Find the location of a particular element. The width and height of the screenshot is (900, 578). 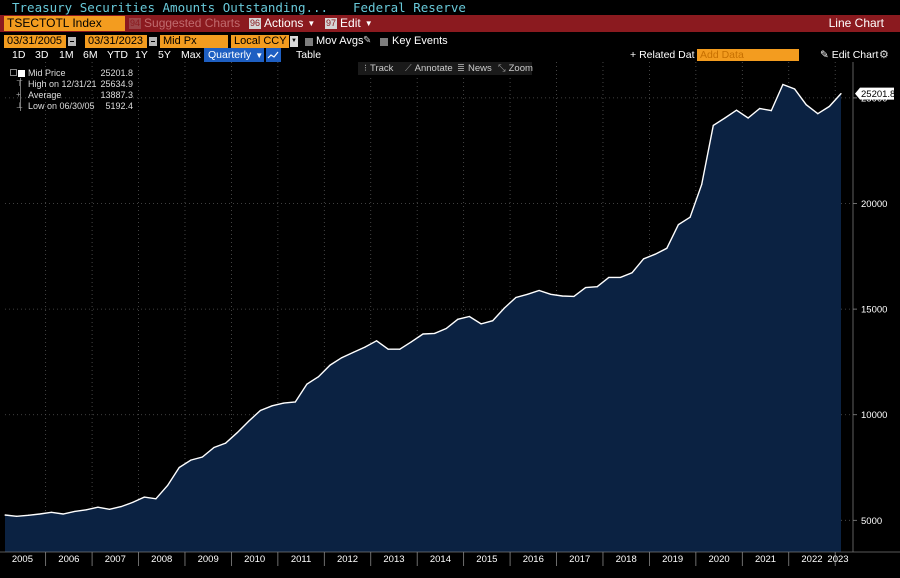

mov-avgs-checkbox is located at coordinates (309, 42).